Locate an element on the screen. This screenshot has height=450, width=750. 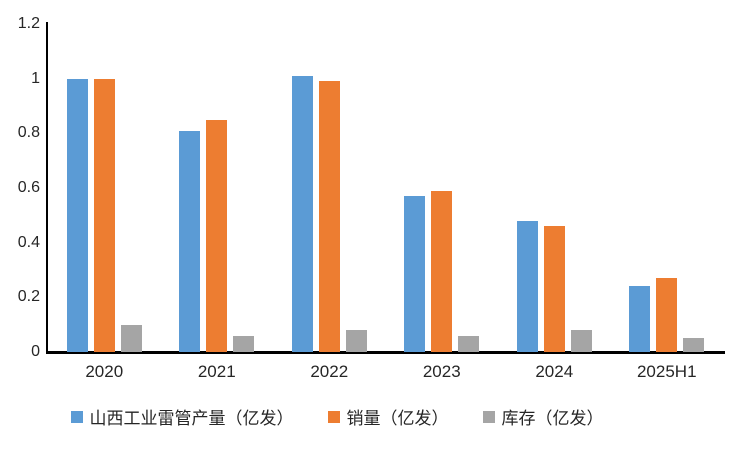
legend-label: 销量（亿发） is located at coordinates (397, 418).